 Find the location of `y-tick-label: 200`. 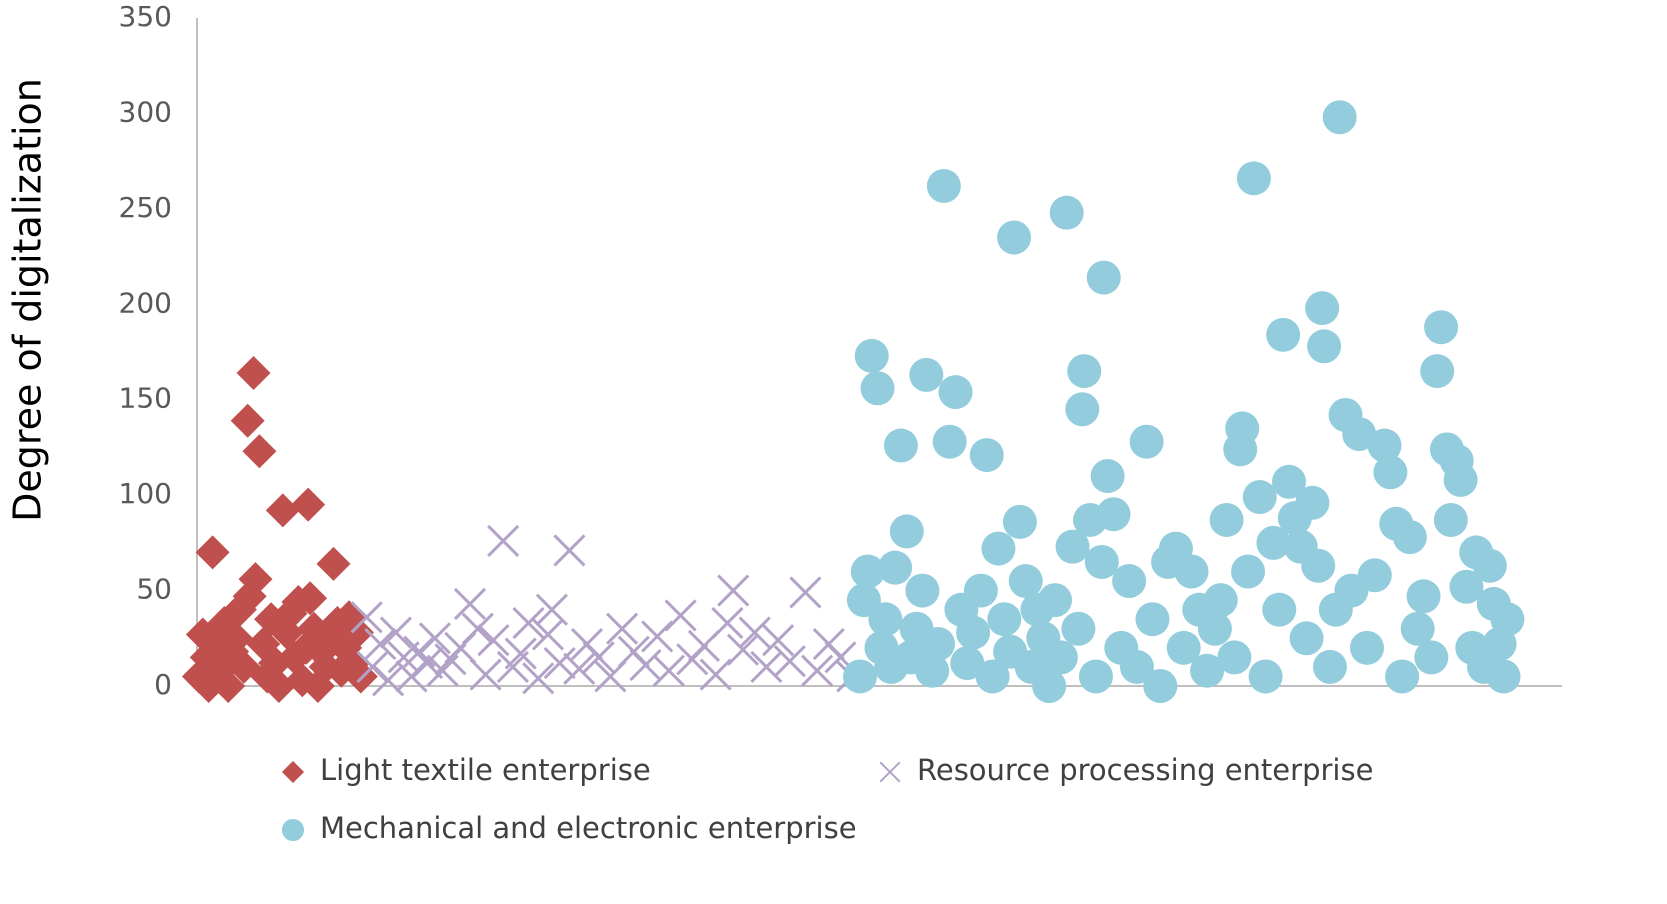

y-tick-label: 200 is located at coordinates (145, 302).